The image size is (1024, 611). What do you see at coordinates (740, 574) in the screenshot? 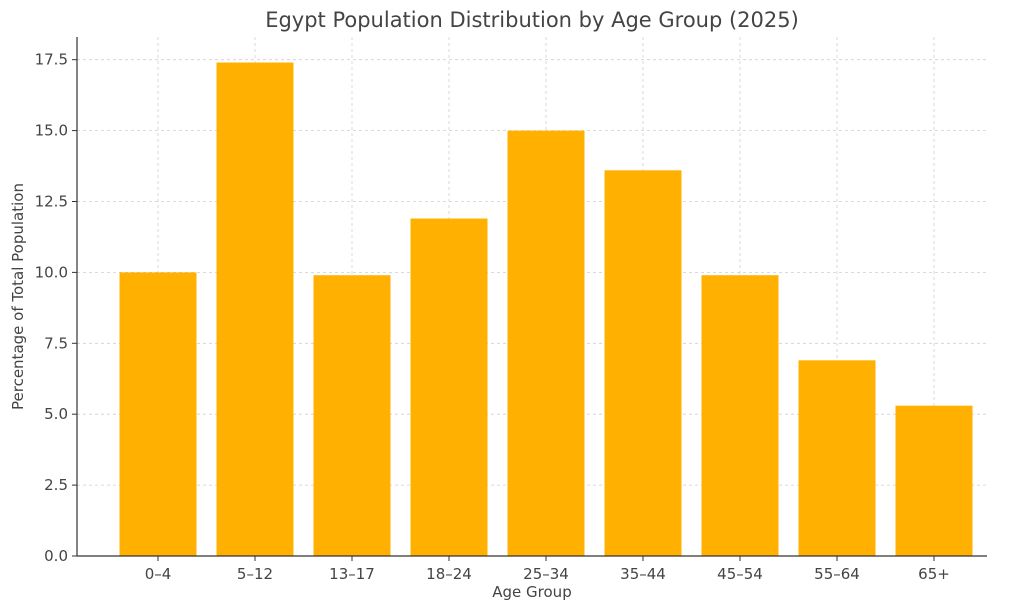
I see `x-tick-label: 45–54` at bounding box center [740, 574].